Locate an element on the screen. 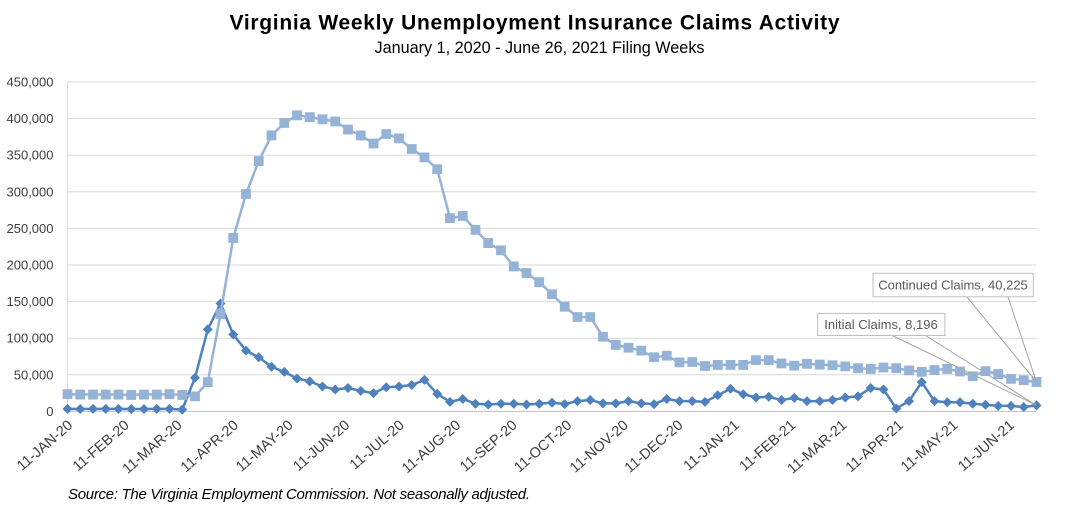 This screenshot has width=1092, height=510. svg-text: 100,000 is located at coordinates (30, 338).